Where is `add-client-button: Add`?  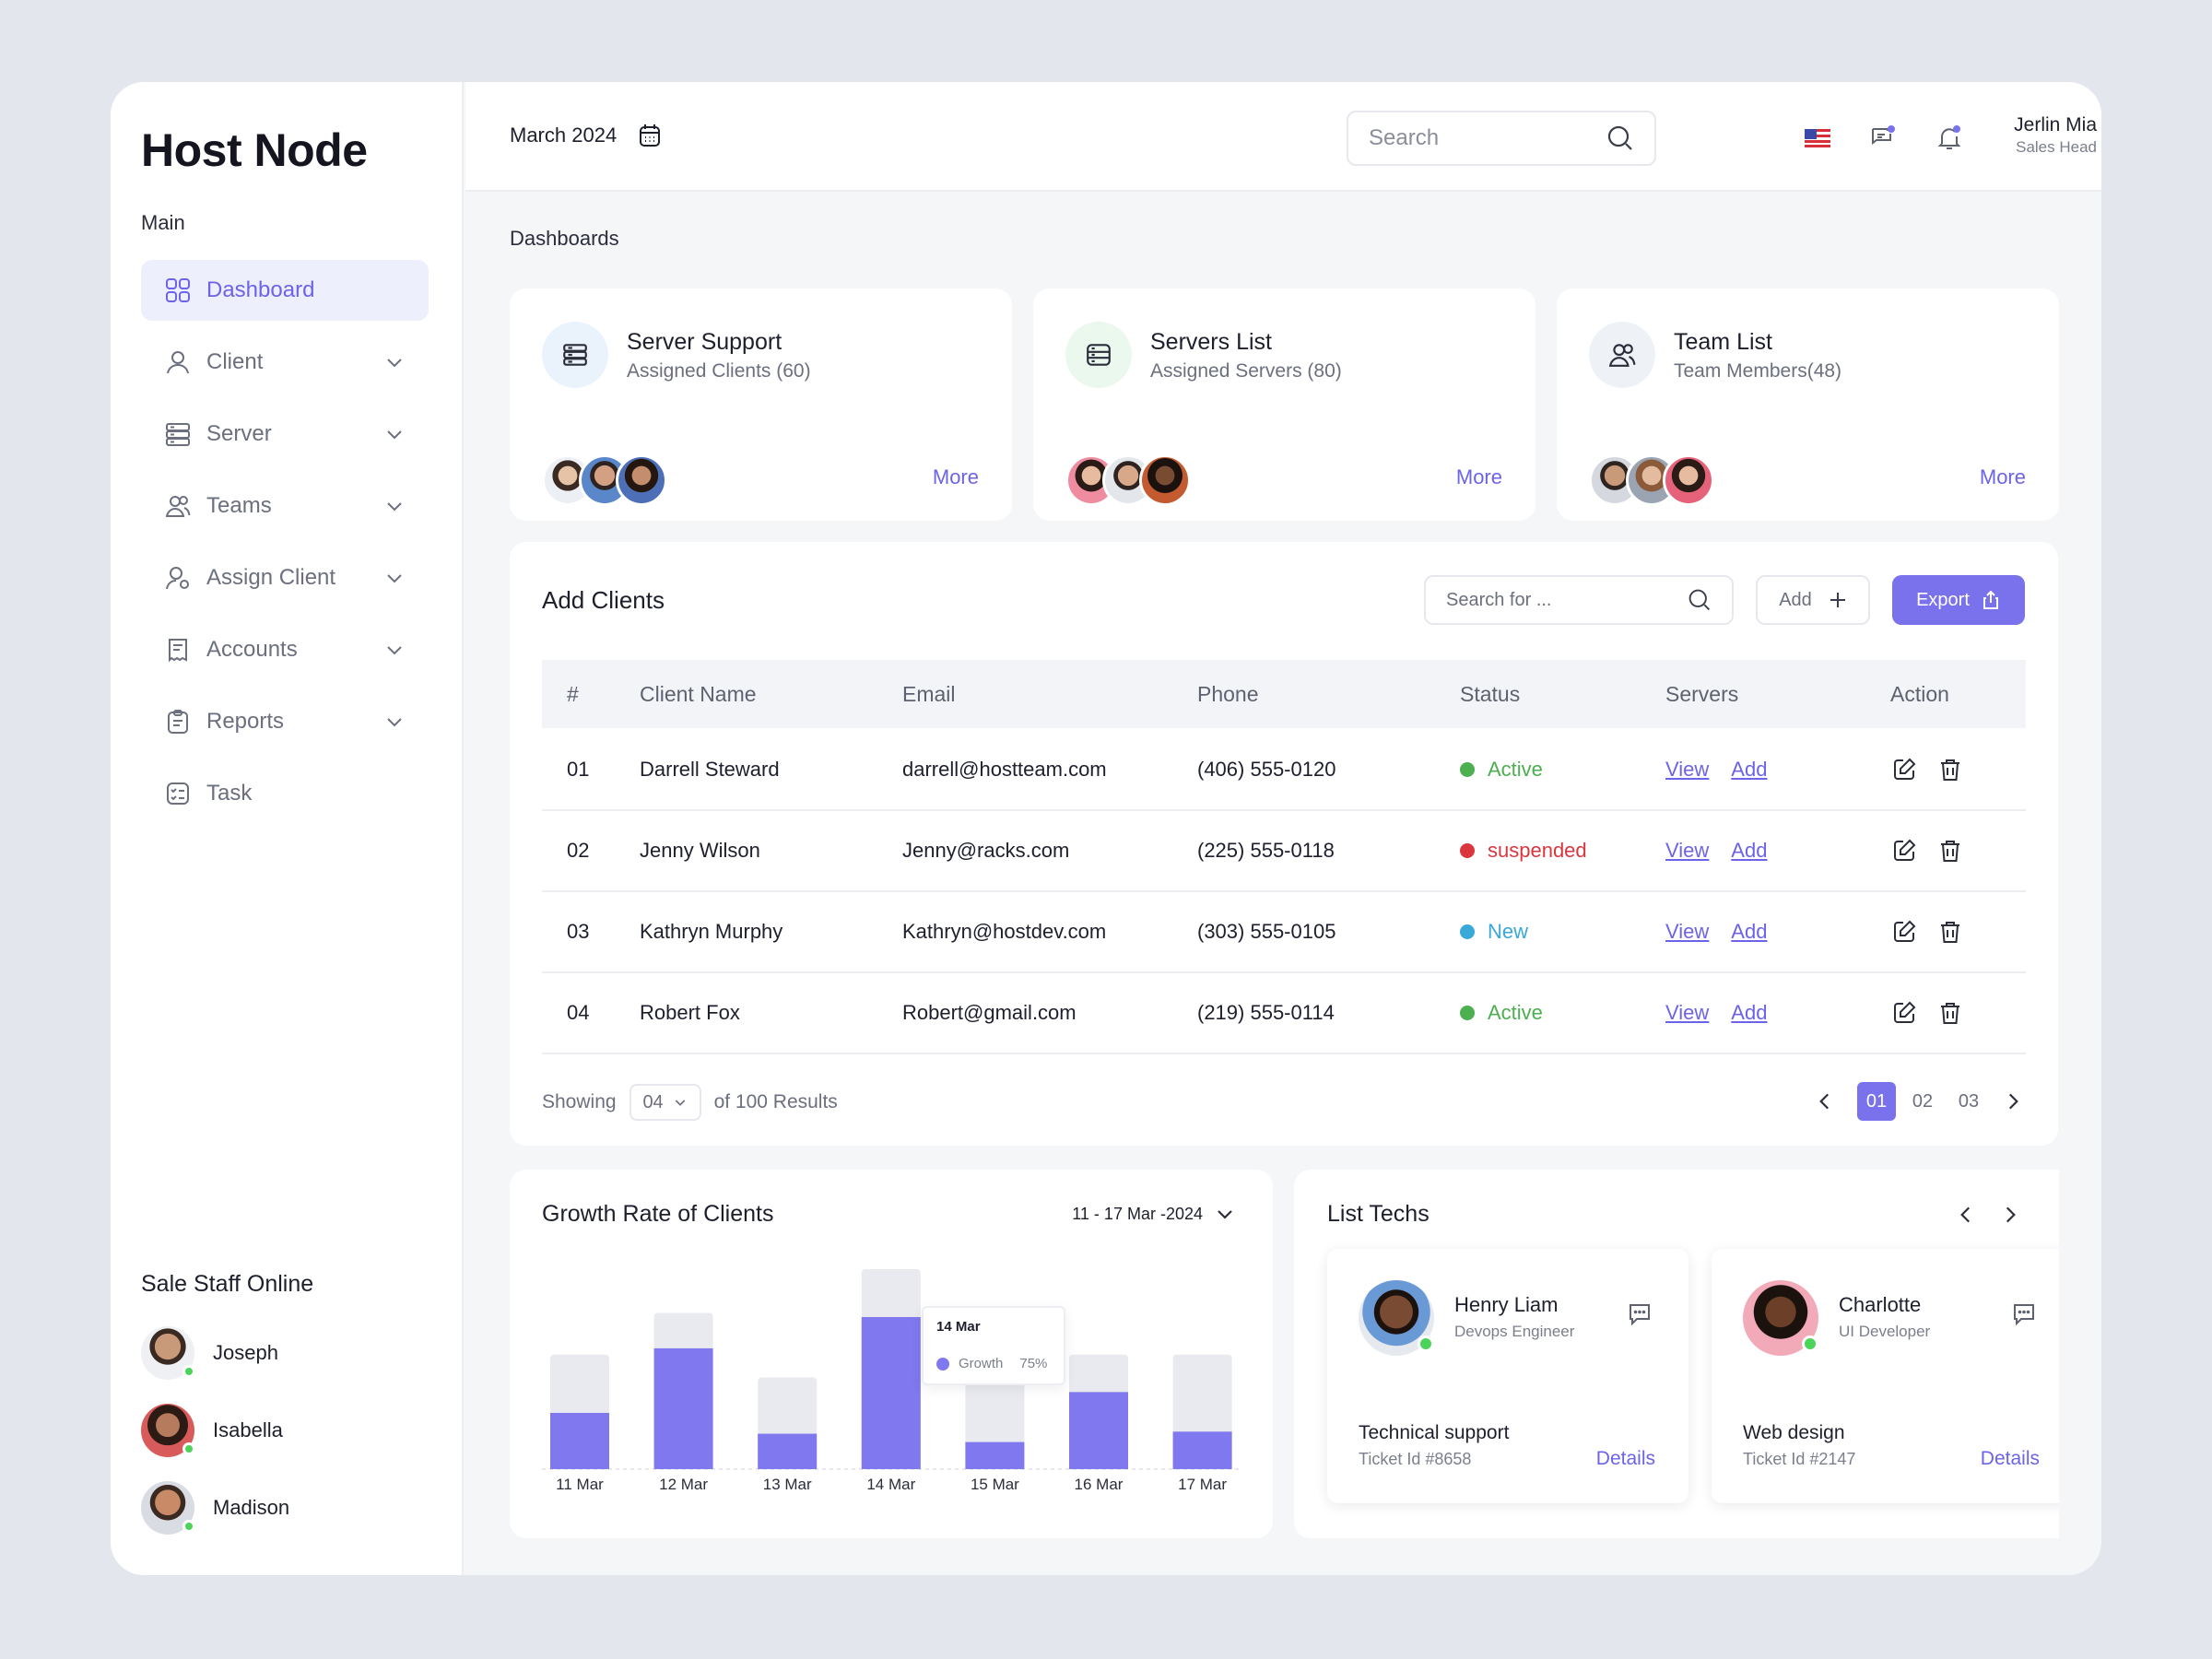 add-client-button: Add is located at coordinates (1813, 600).